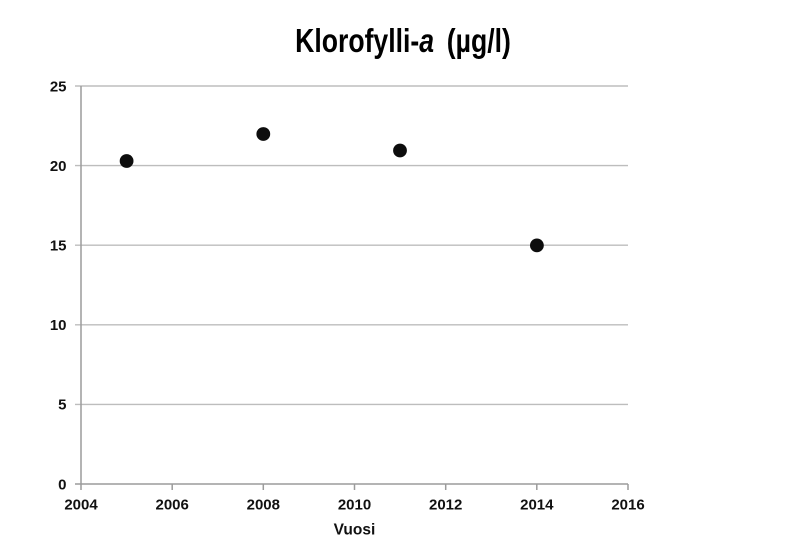 This screenshot has height=556, width=800. Describe the element at coordinates (354, 505) in the screenshot. I see `svg-text: 2010` at that location.